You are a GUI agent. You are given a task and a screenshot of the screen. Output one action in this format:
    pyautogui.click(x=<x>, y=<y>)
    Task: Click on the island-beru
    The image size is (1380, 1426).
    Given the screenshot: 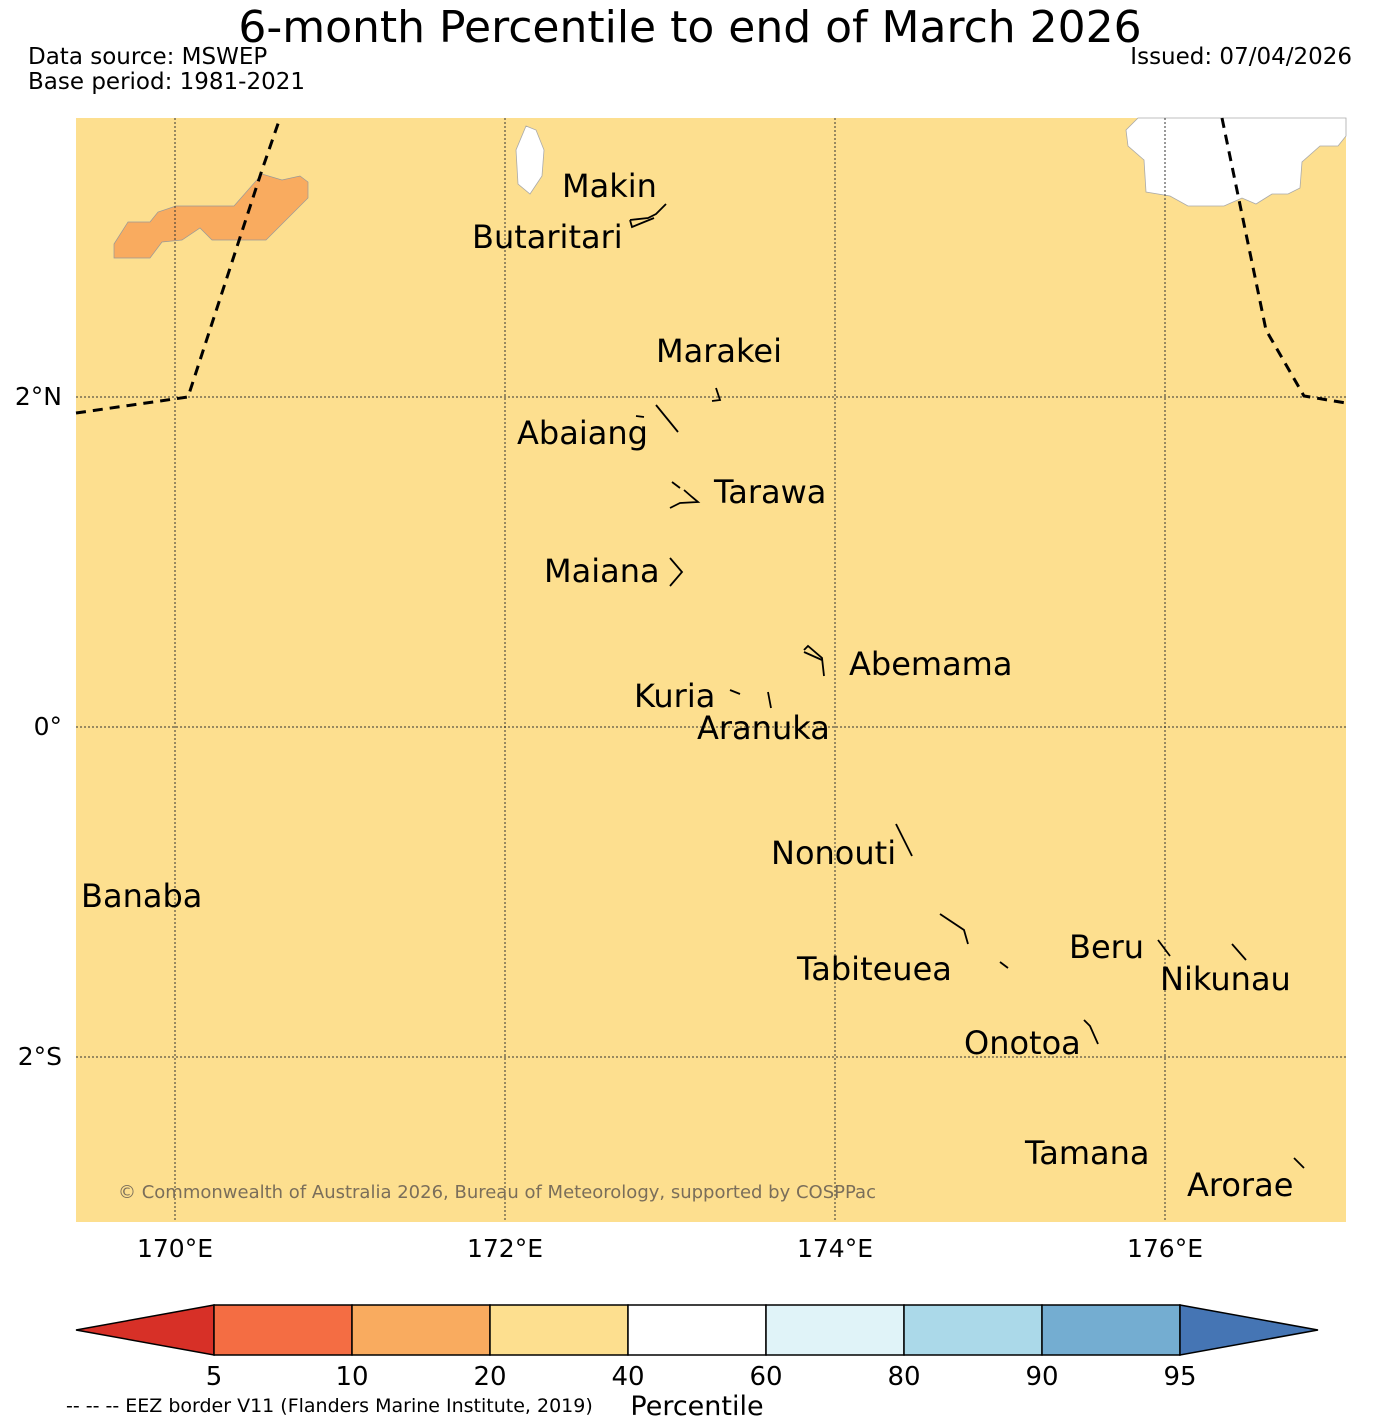 What is the action you would take?
    pyautogui.click(x=1164, y=948)
    